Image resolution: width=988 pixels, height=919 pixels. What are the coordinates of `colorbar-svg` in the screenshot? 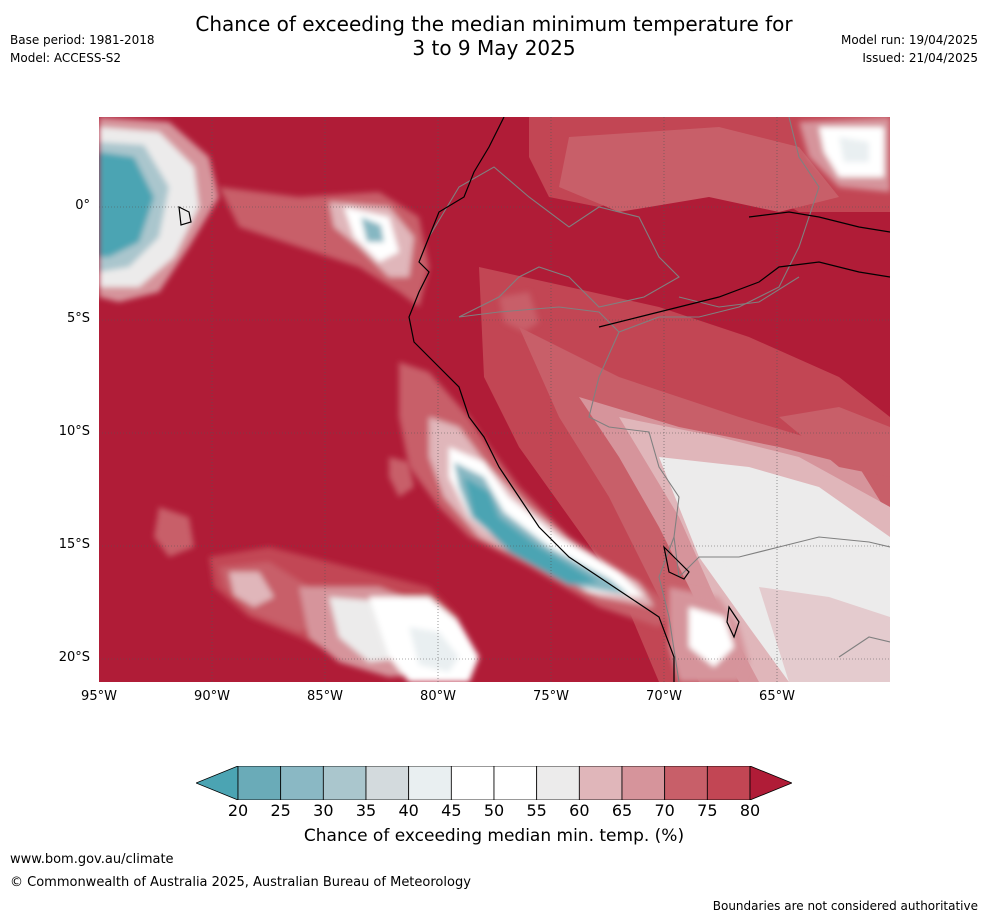 It's located at (494, 783).